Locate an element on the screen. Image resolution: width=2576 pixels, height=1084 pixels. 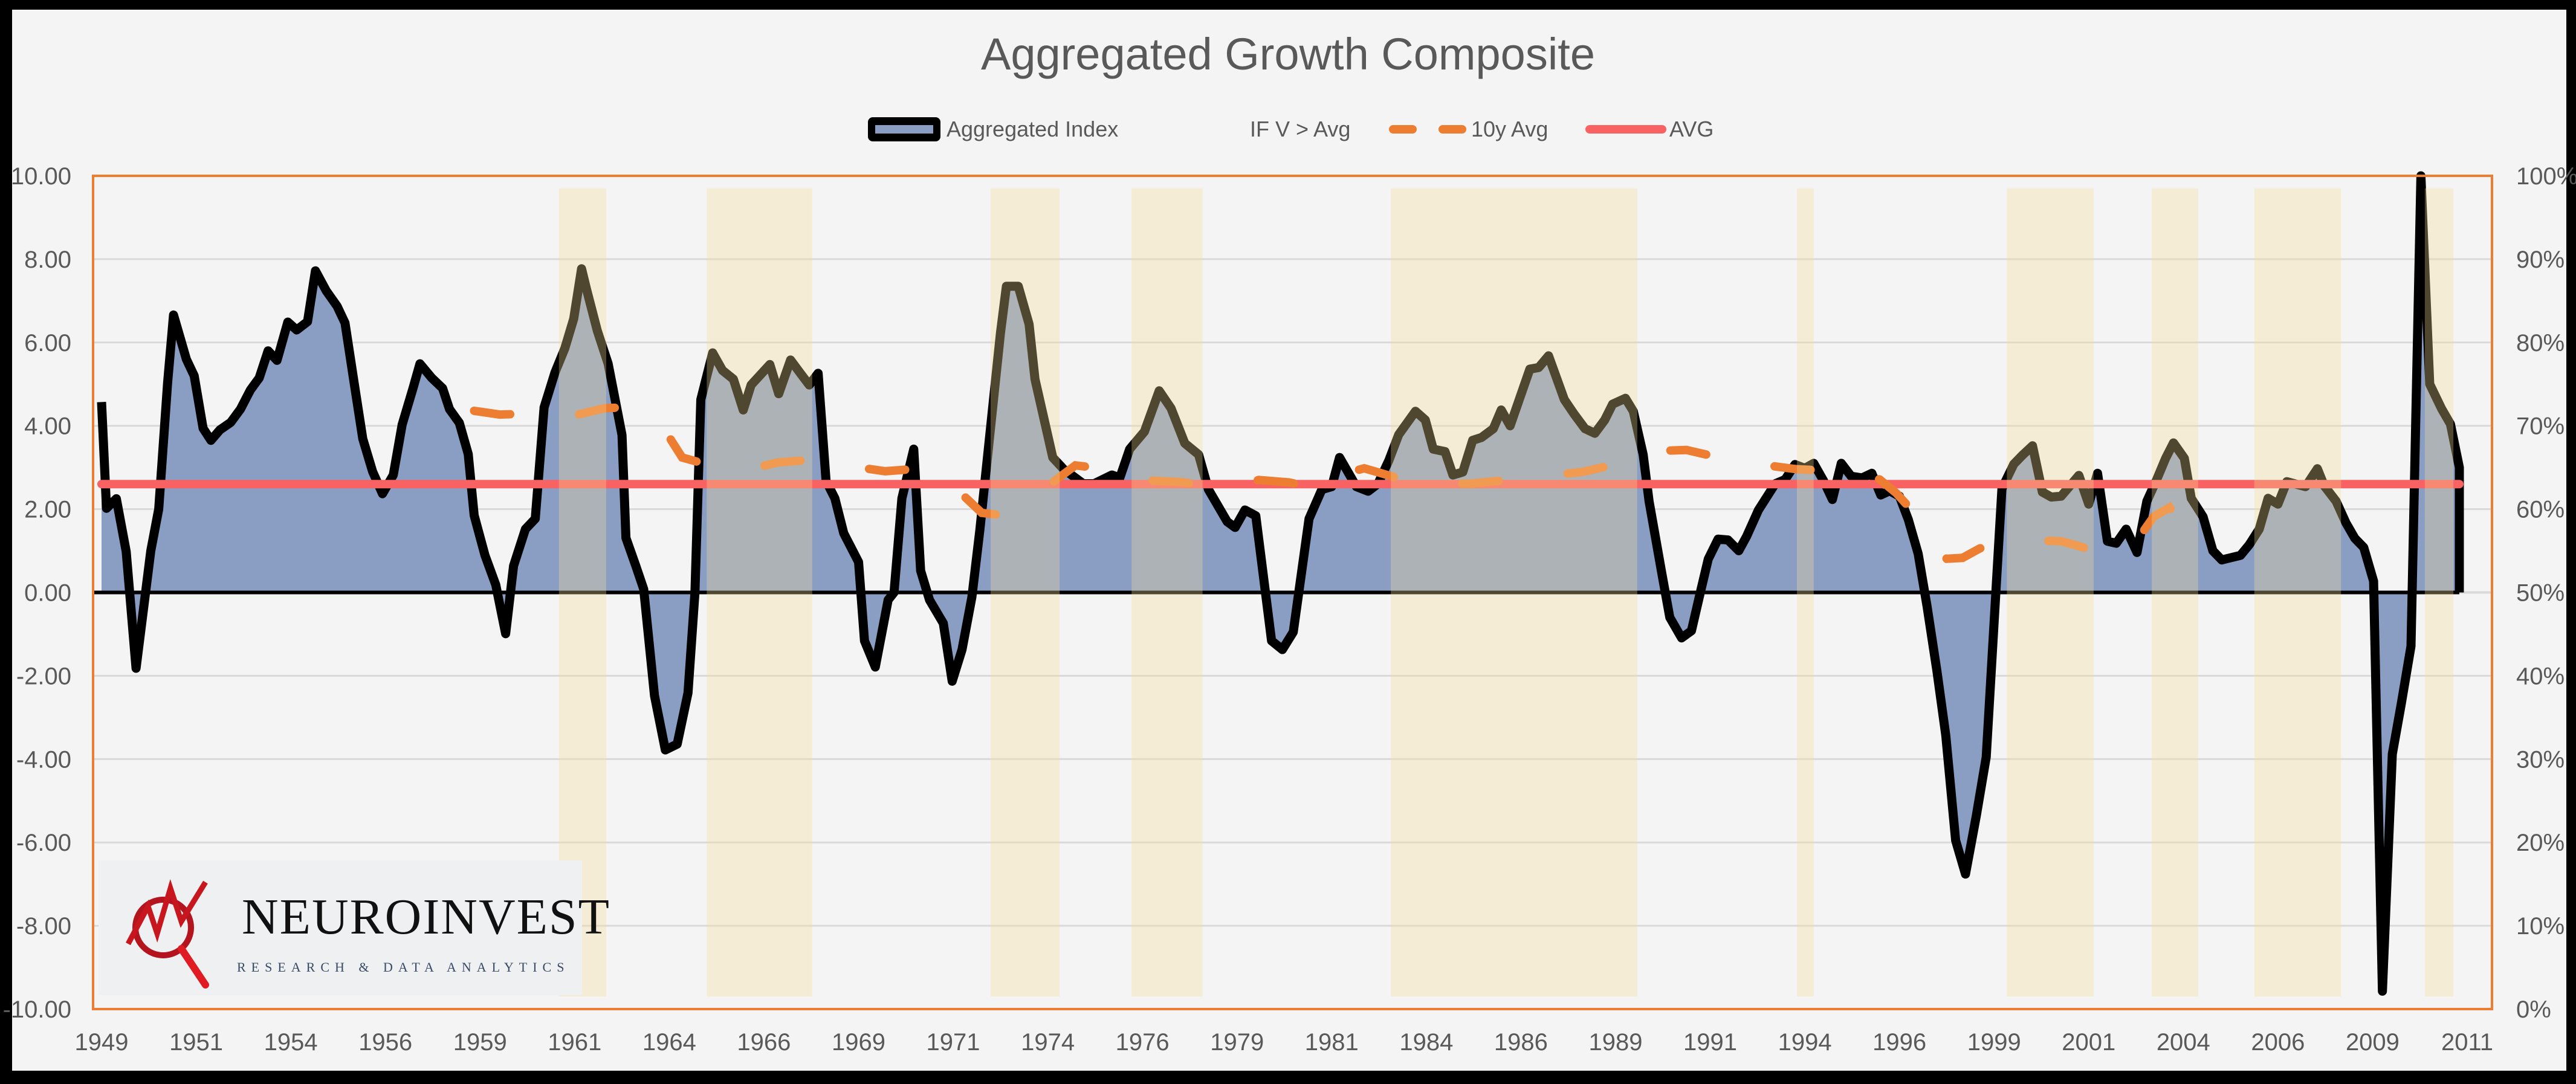
legend-item-if-v-gt-avg: IF V > Avg is located at coordinates (1300, 129).